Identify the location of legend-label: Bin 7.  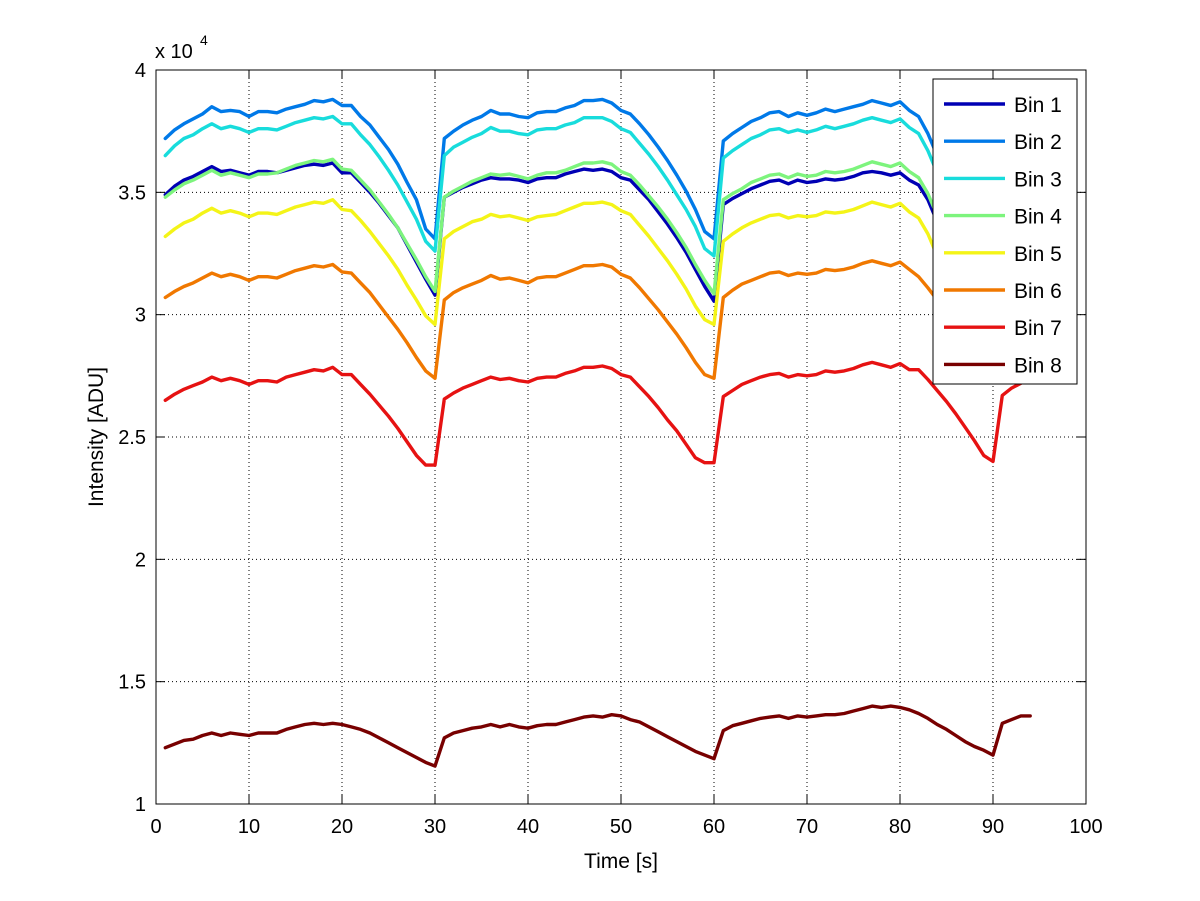
(1038, 328).